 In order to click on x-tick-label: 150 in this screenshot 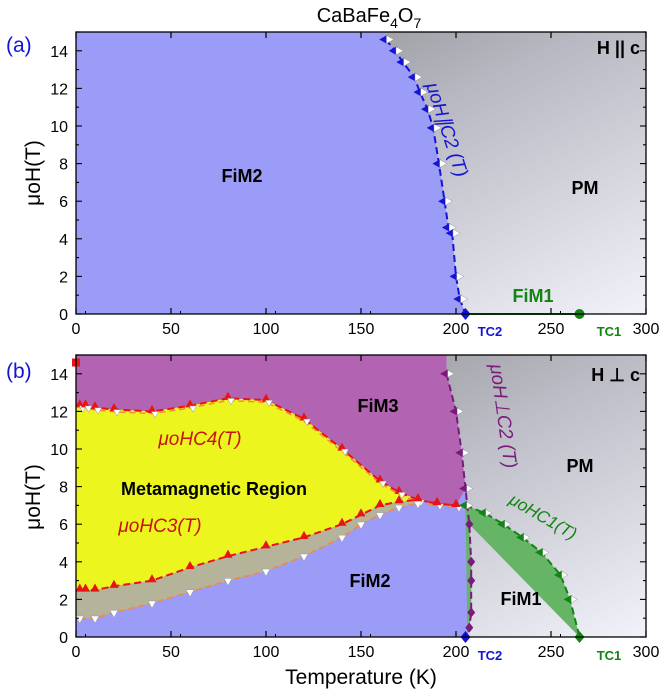, I will do `click(361, 652)`.